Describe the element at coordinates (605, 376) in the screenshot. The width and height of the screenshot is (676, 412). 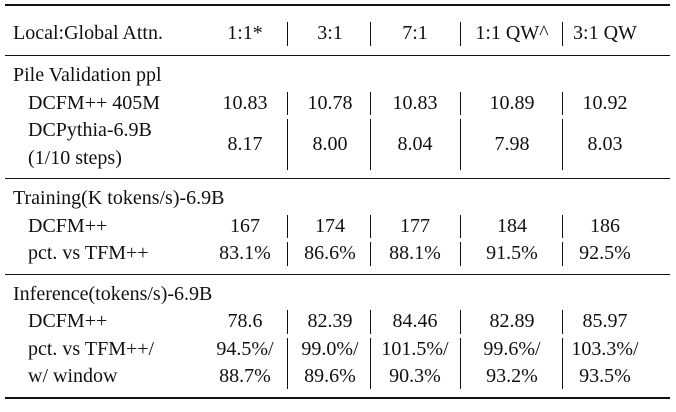
I see `cell-value: 93.5%` at that location.